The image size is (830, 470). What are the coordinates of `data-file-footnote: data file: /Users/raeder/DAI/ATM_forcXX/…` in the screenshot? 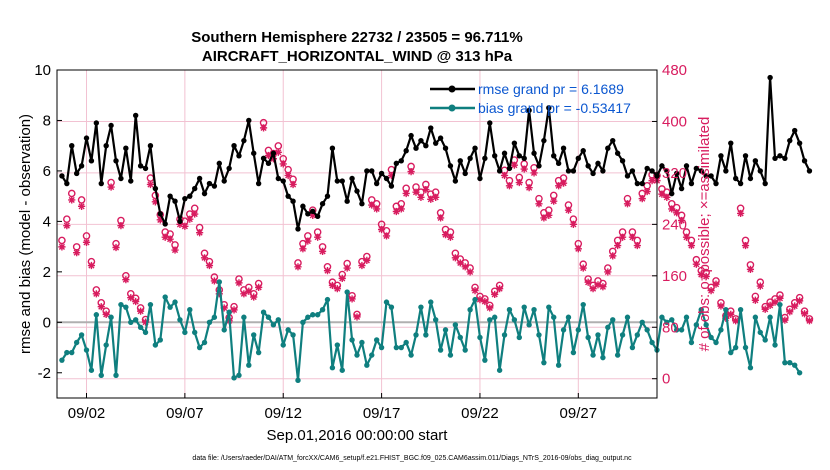 It's located at (412, 458).